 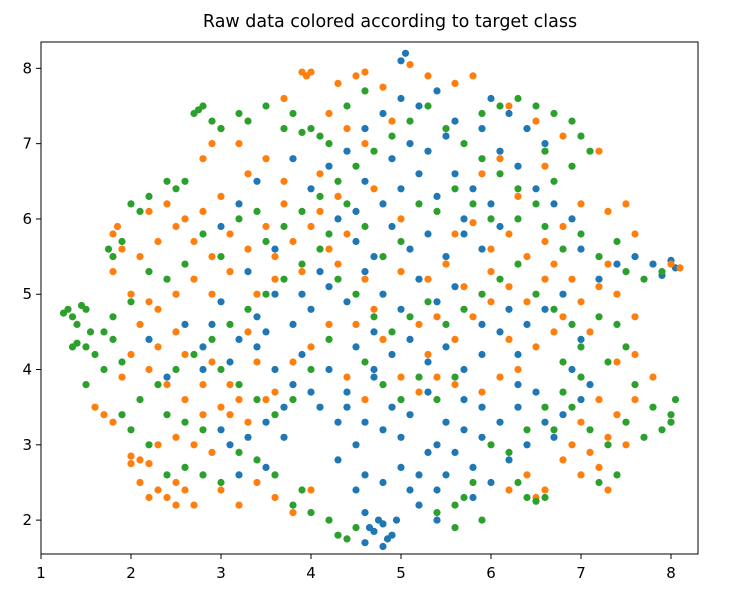 I want to click on y-tick-label: 2, so click(x=27, y=520).